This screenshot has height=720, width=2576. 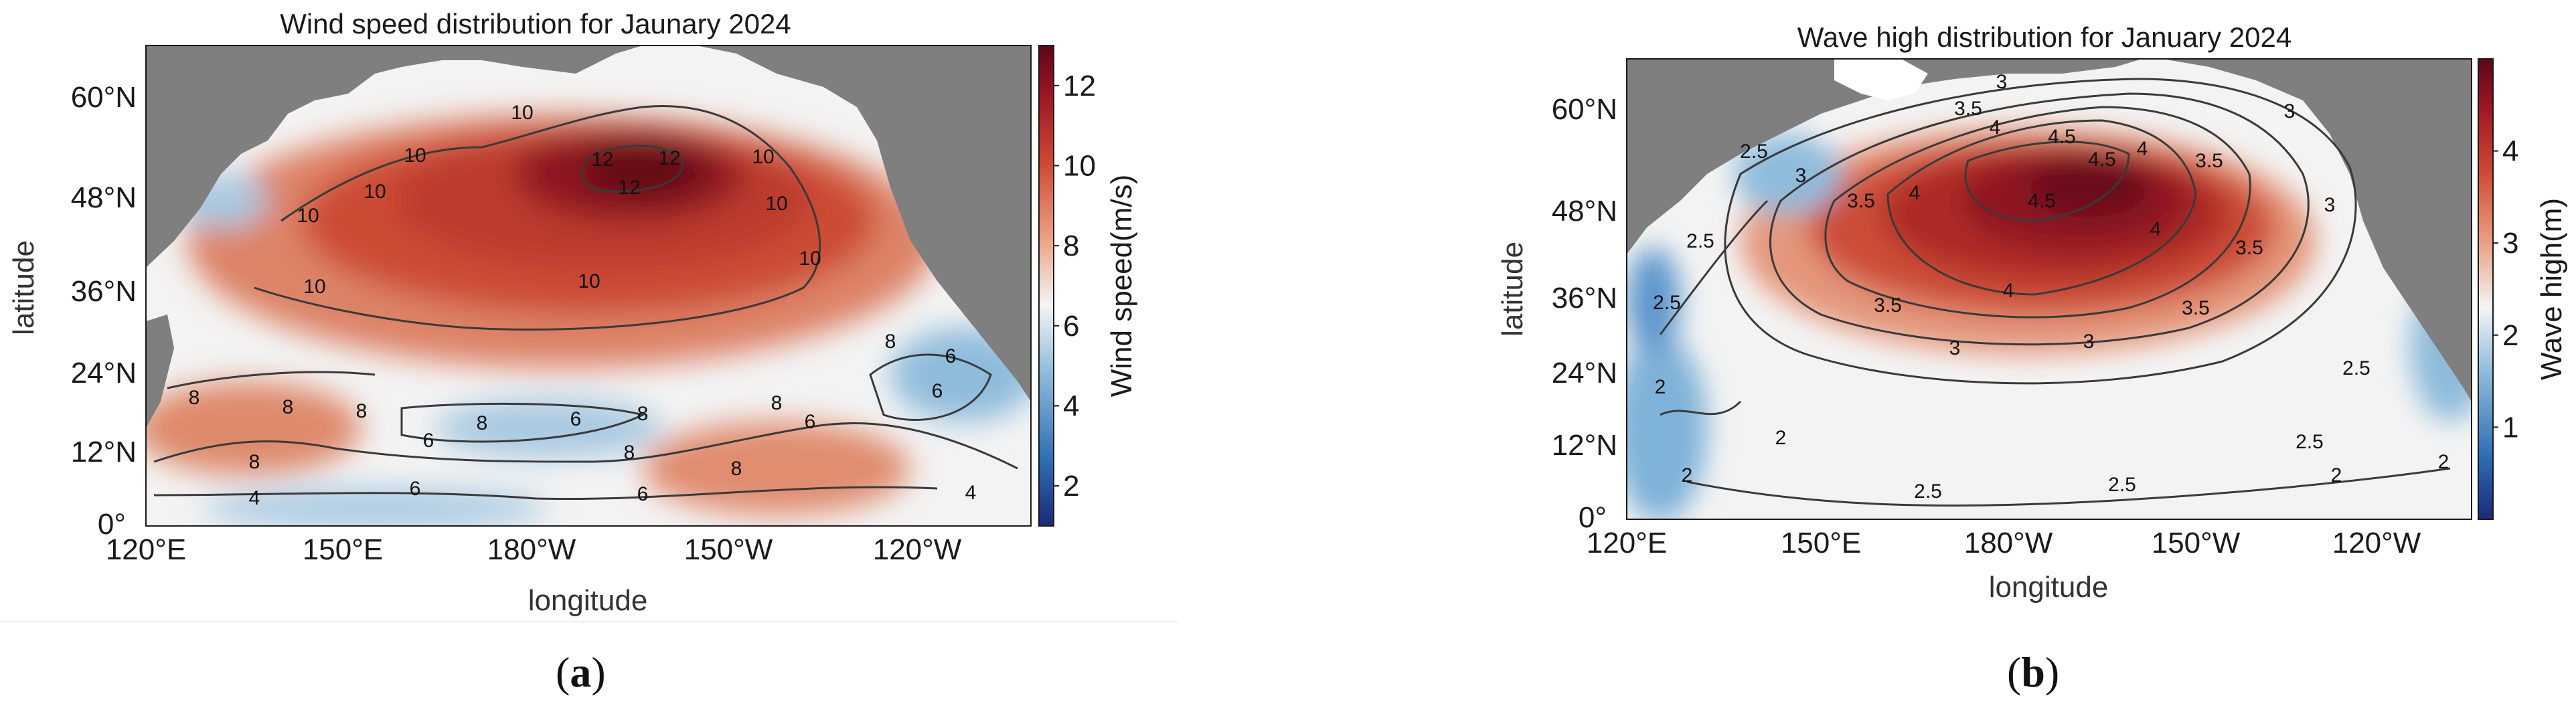 I want to click on colorbar-ticks: 12 10 8 6 4 2, so click(x=1075, y=287).